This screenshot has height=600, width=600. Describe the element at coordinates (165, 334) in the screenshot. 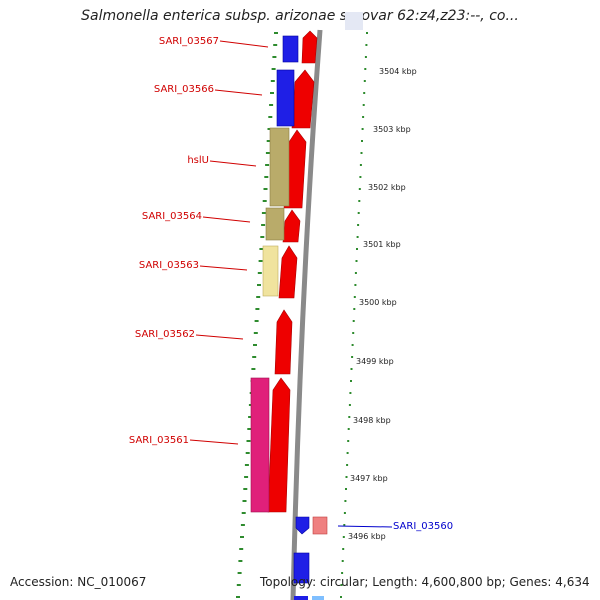

I see `label-sari03562: SARI_03562` at that location.